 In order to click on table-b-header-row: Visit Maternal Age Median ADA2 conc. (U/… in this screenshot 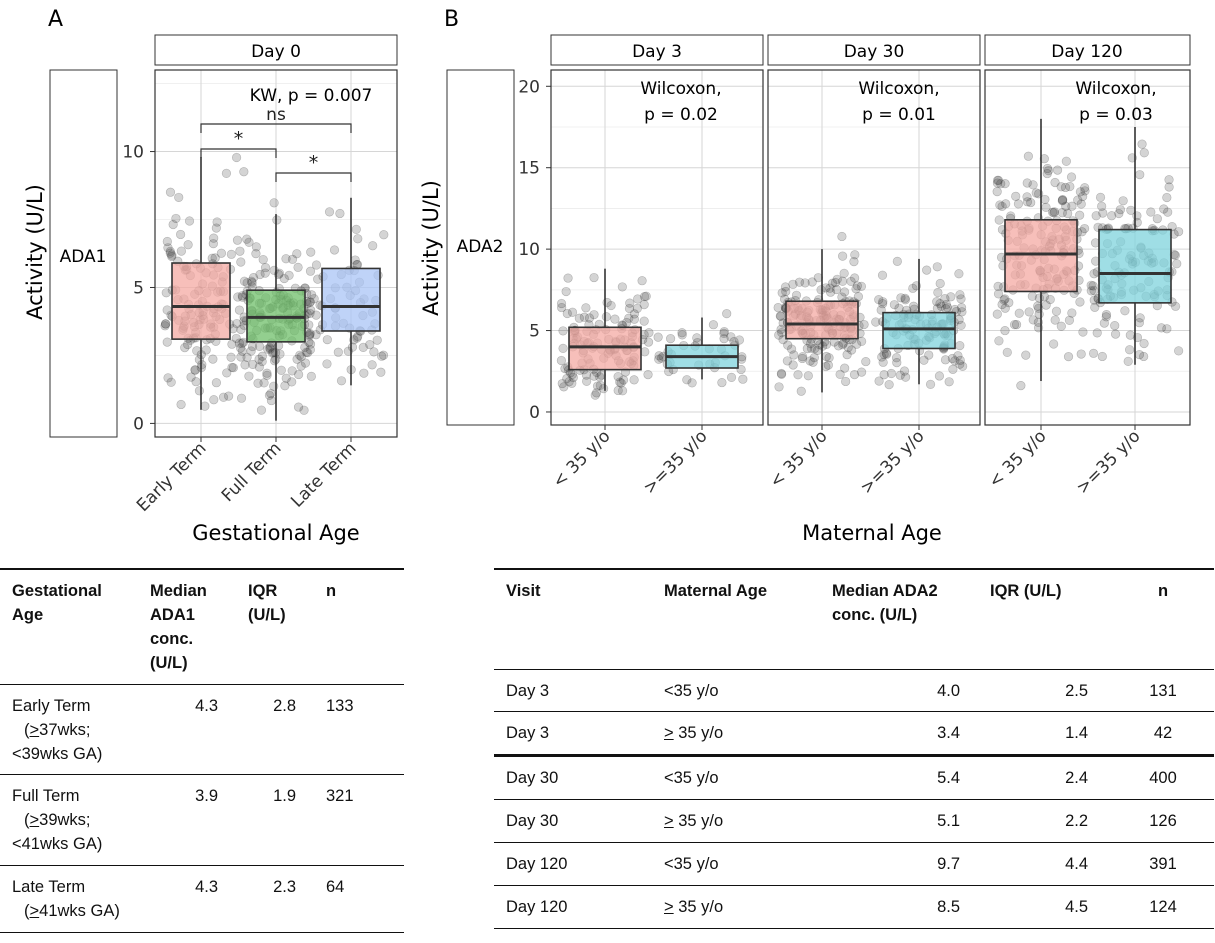, I will do `click(854, 619)`.